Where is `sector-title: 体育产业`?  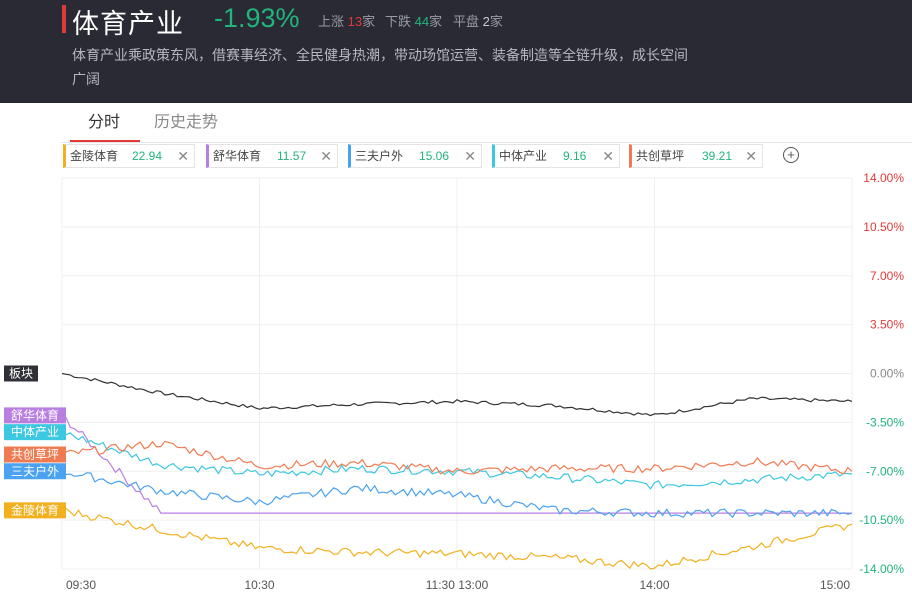
sector-title: 体育产业 is located at coordinates (128, 24).